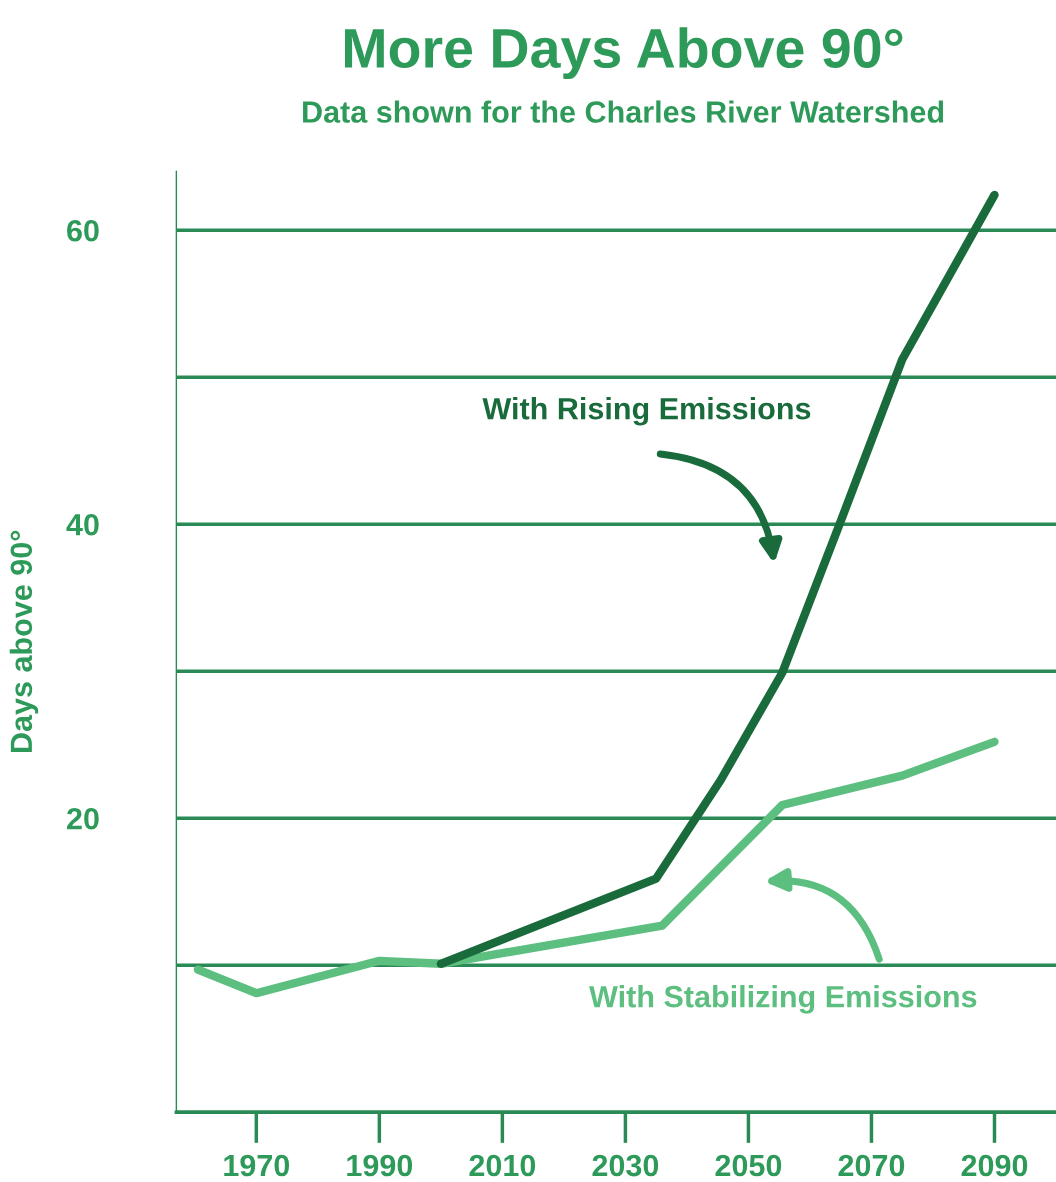 Image resolution: width=1056 pixels, height=1182 pixels. Describe the element at coordinates (625, 1165) in the screenshot. I see `x-tick-label: 2030` at that location.